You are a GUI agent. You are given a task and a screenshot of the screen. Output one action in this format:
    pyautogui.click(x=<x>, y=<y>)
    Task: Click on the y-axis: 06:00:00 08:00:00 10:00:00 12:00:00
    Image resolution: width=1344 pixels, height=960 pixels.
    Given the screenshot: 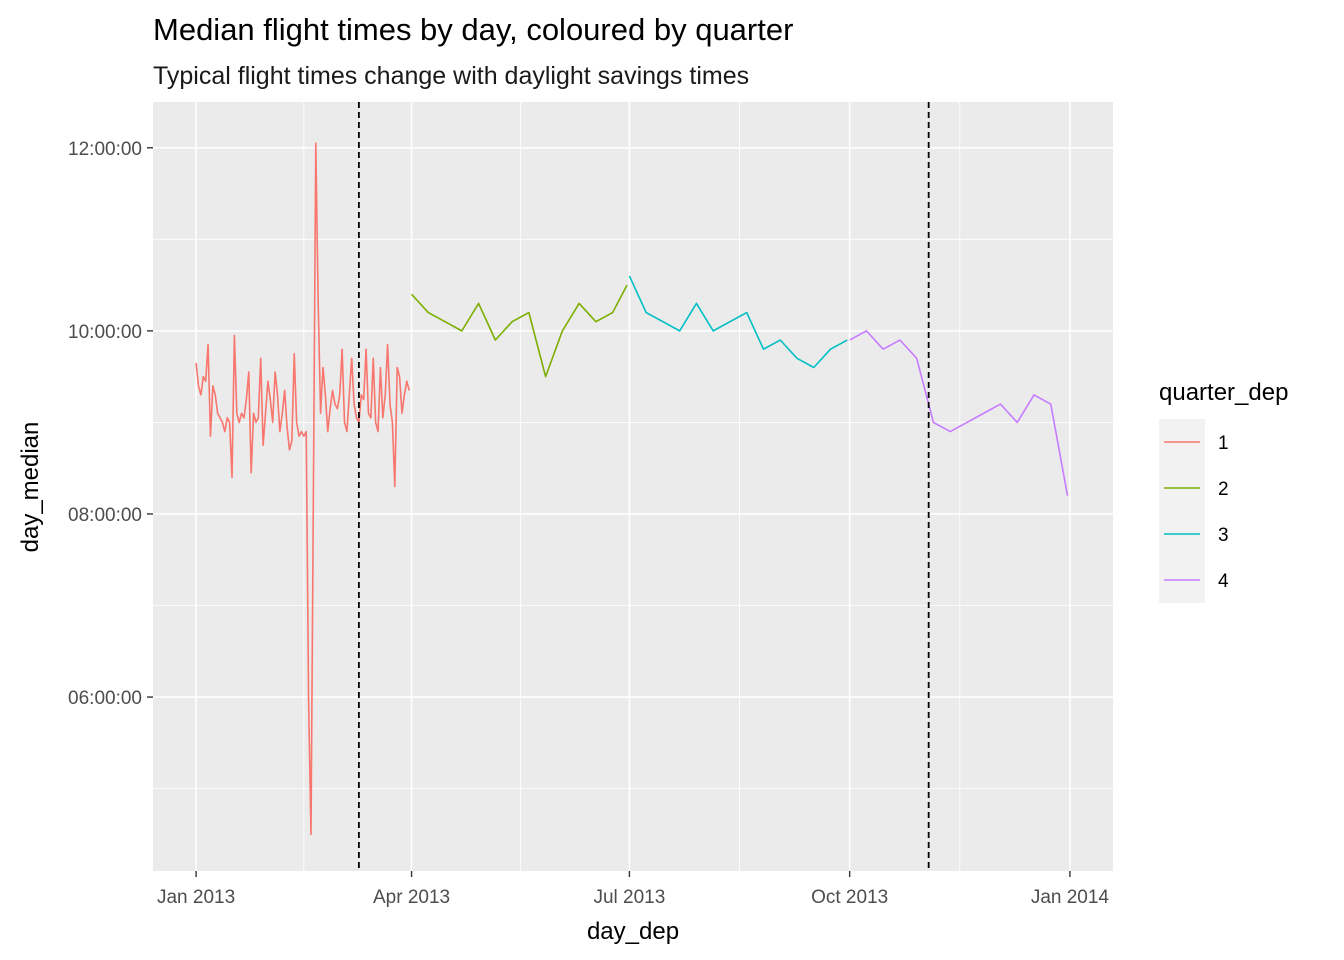 What is the action you would take?
    pyautogui.click(x=110, y=424)
    